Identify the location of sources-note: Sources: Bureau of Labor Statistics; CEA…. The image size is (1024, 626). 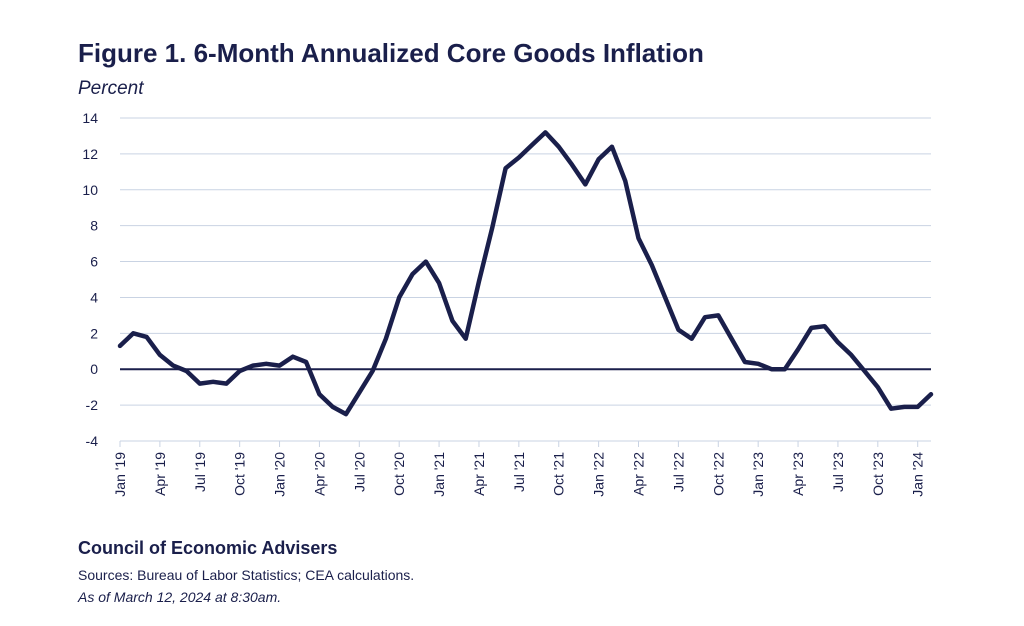
(246, 575).